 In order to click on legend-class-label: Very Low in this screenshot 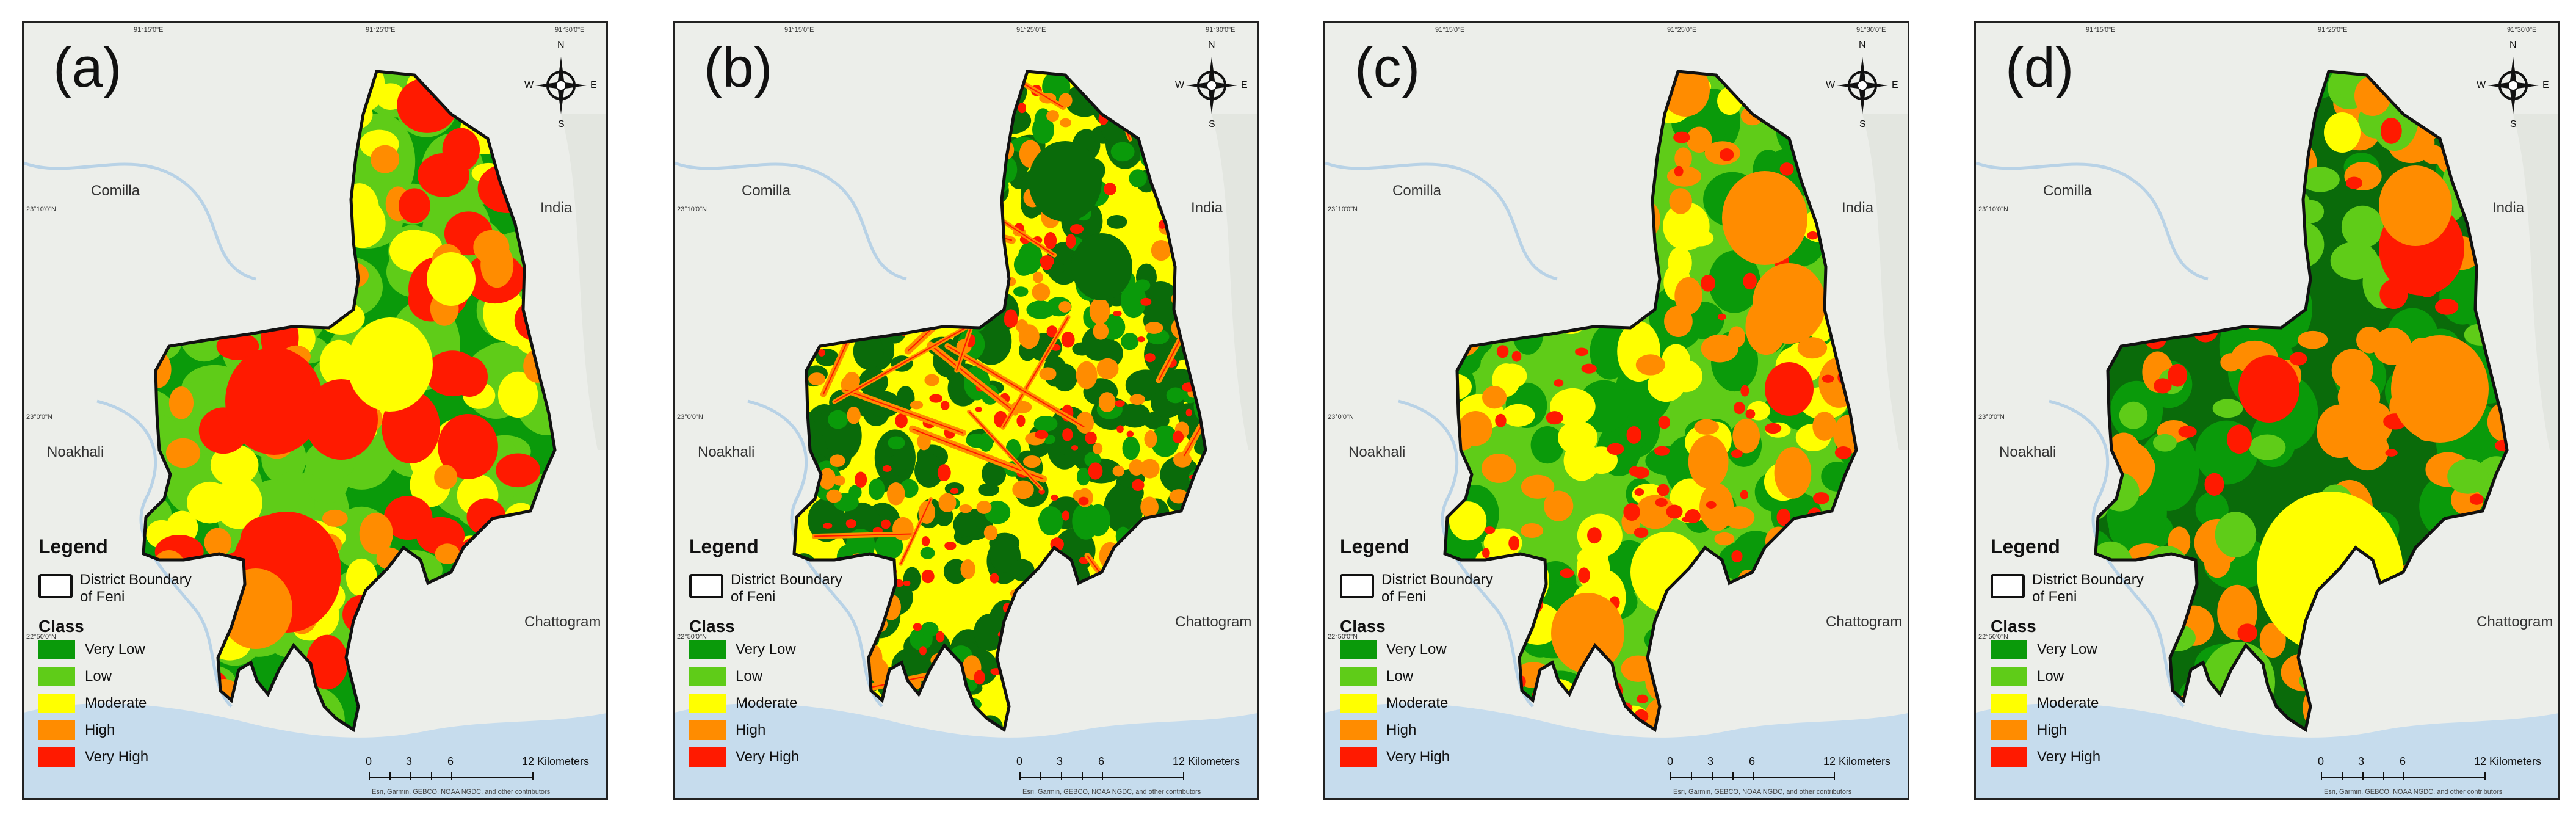, I will do `click(1416, 649)`.